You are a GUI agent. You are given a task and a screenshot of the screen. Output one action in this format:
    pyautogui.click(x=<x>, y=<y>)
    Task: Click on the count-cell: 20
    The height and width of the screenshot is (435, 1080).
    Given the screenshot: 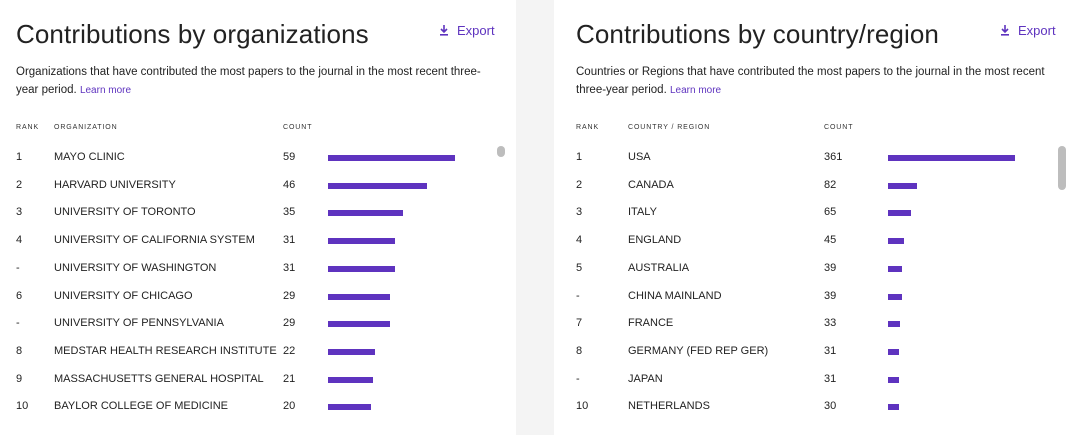 What is the action you would take?
    pyautogui.click(x=289, y=406)
    